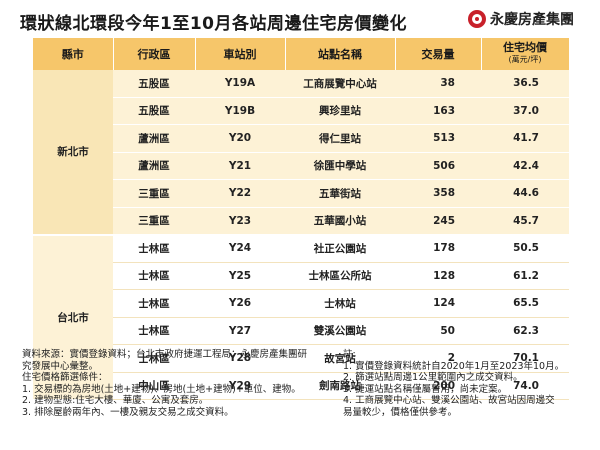 This screenshot has width=600, height=450. What do you see at coordinates (340, 221) in the screenshot?
I see `station-name-cell: 五華國小站` at bounding box center [340, 221].